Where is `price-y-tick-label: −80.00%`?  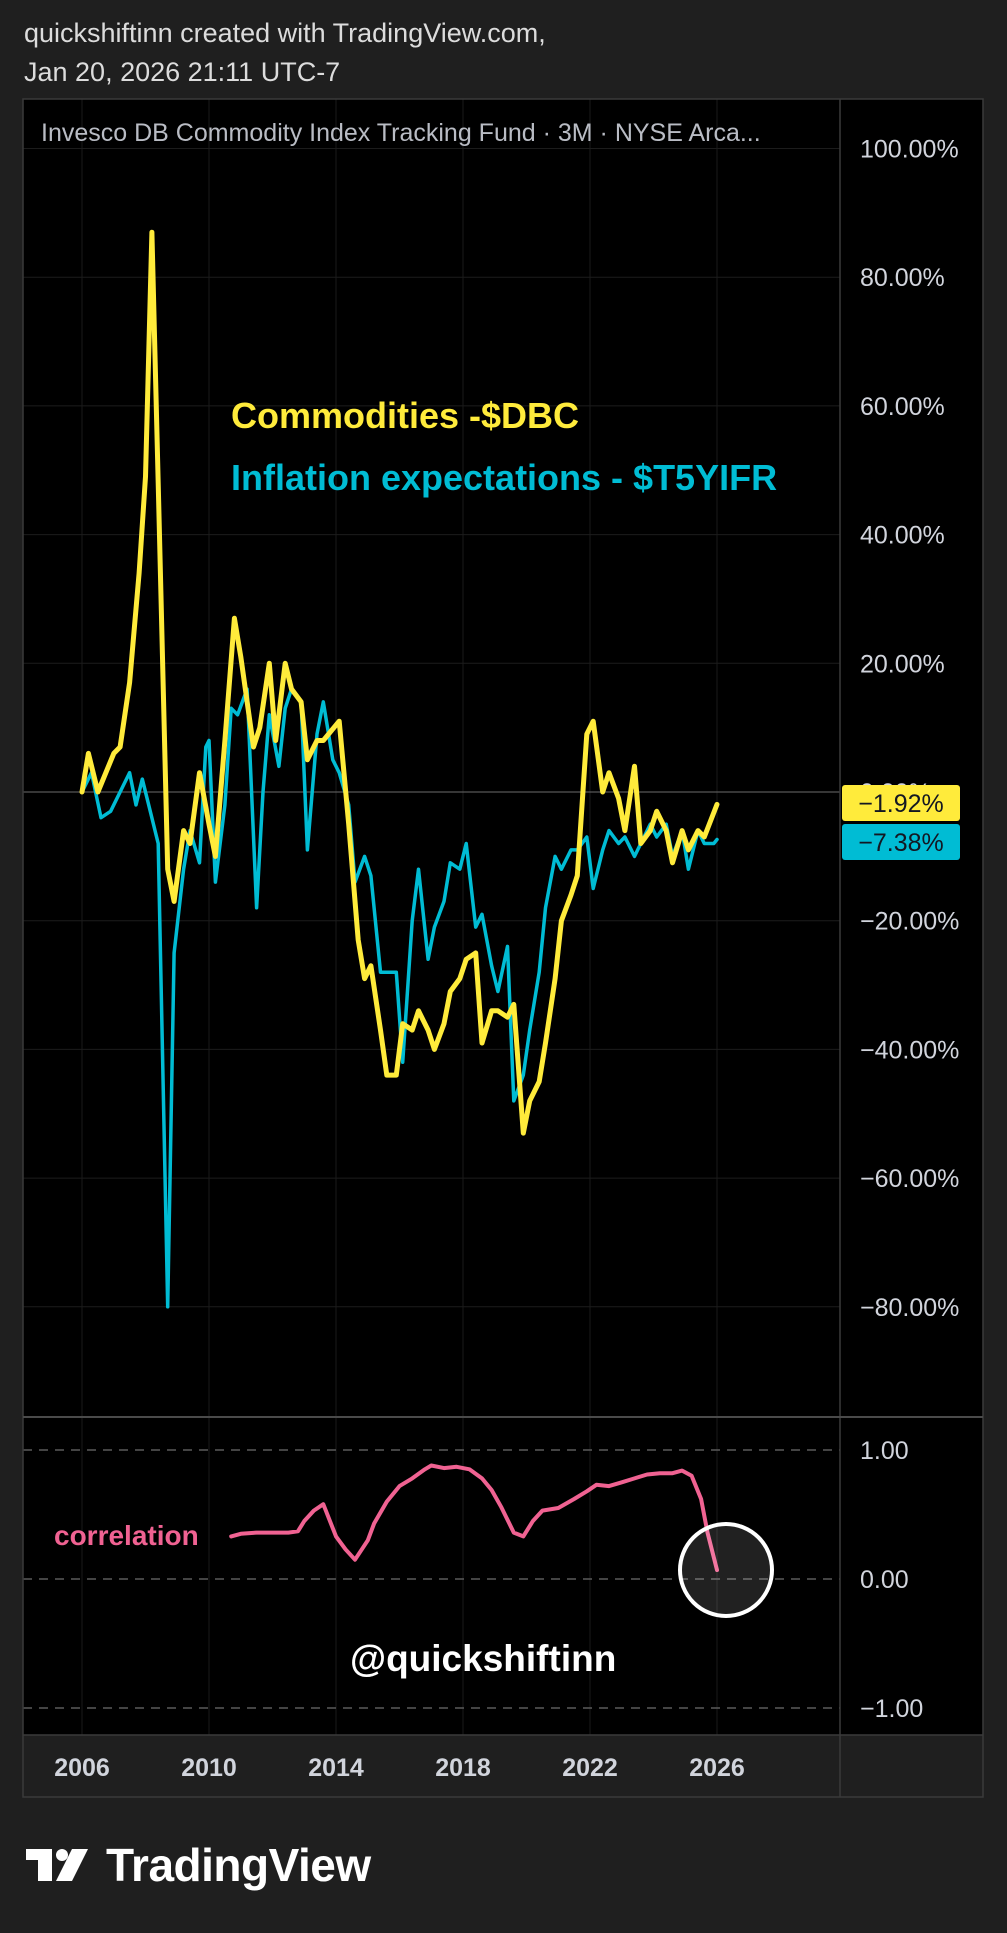
price-y-tick-label: −80.00% is located at coordinates (909, 1308).